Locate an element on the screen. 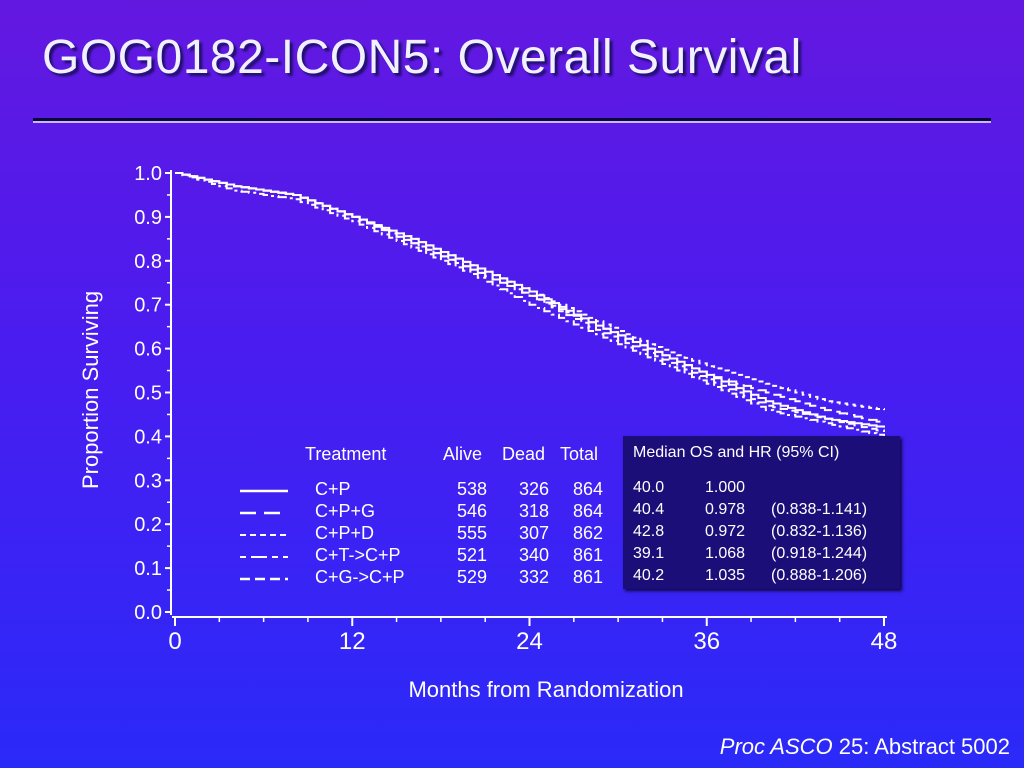 The image size is (1024, 768). y-tick-label: 1.0 is located at coordinates (148, 174).